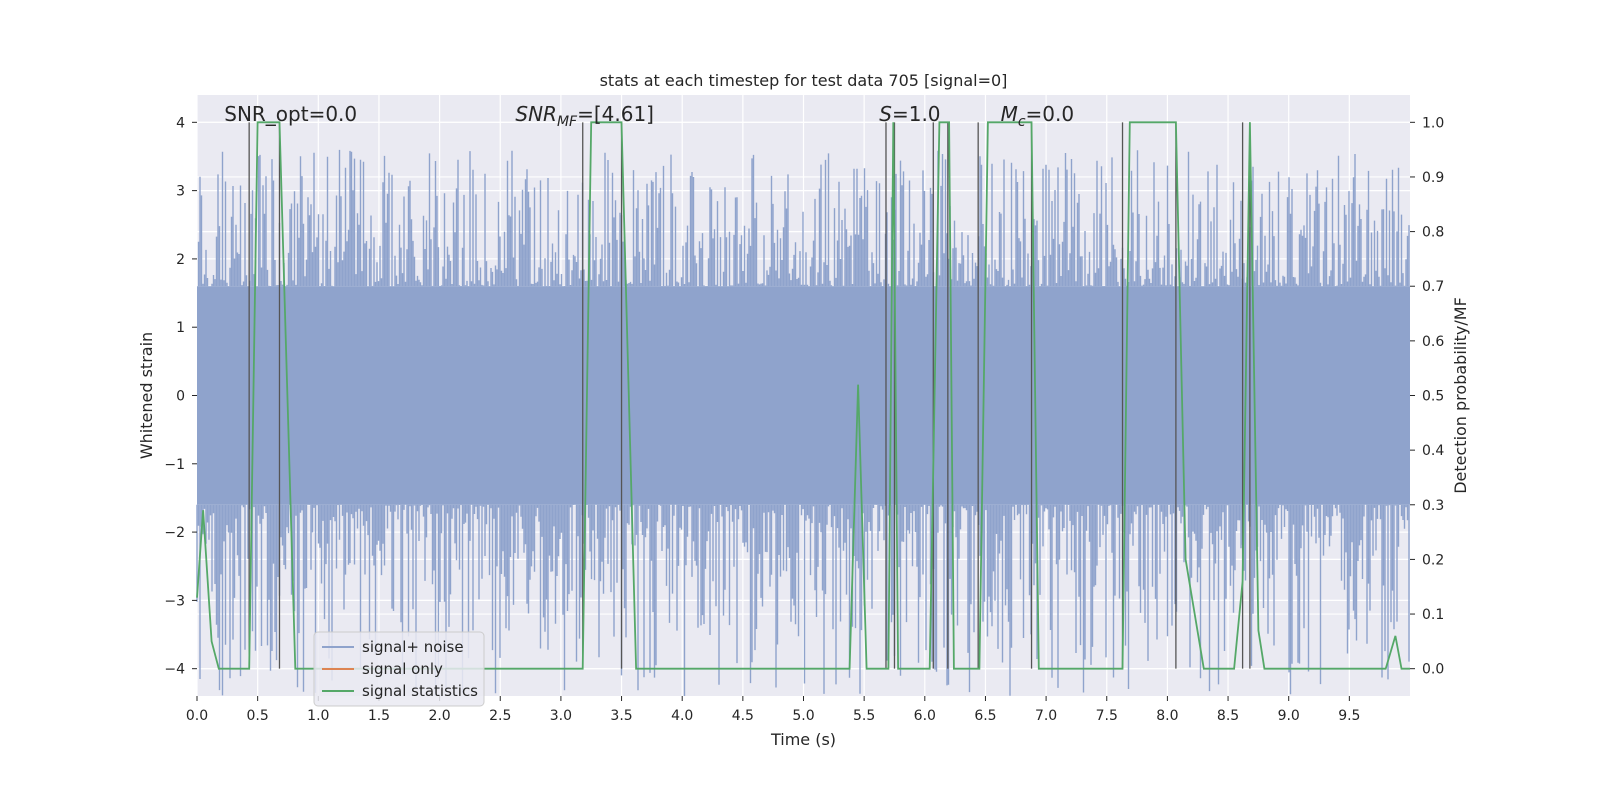  What do you see at coordinates (197, 716) in the screenshot?
I see `x-tick-label: 0.0` at bounding box center [197, 716].